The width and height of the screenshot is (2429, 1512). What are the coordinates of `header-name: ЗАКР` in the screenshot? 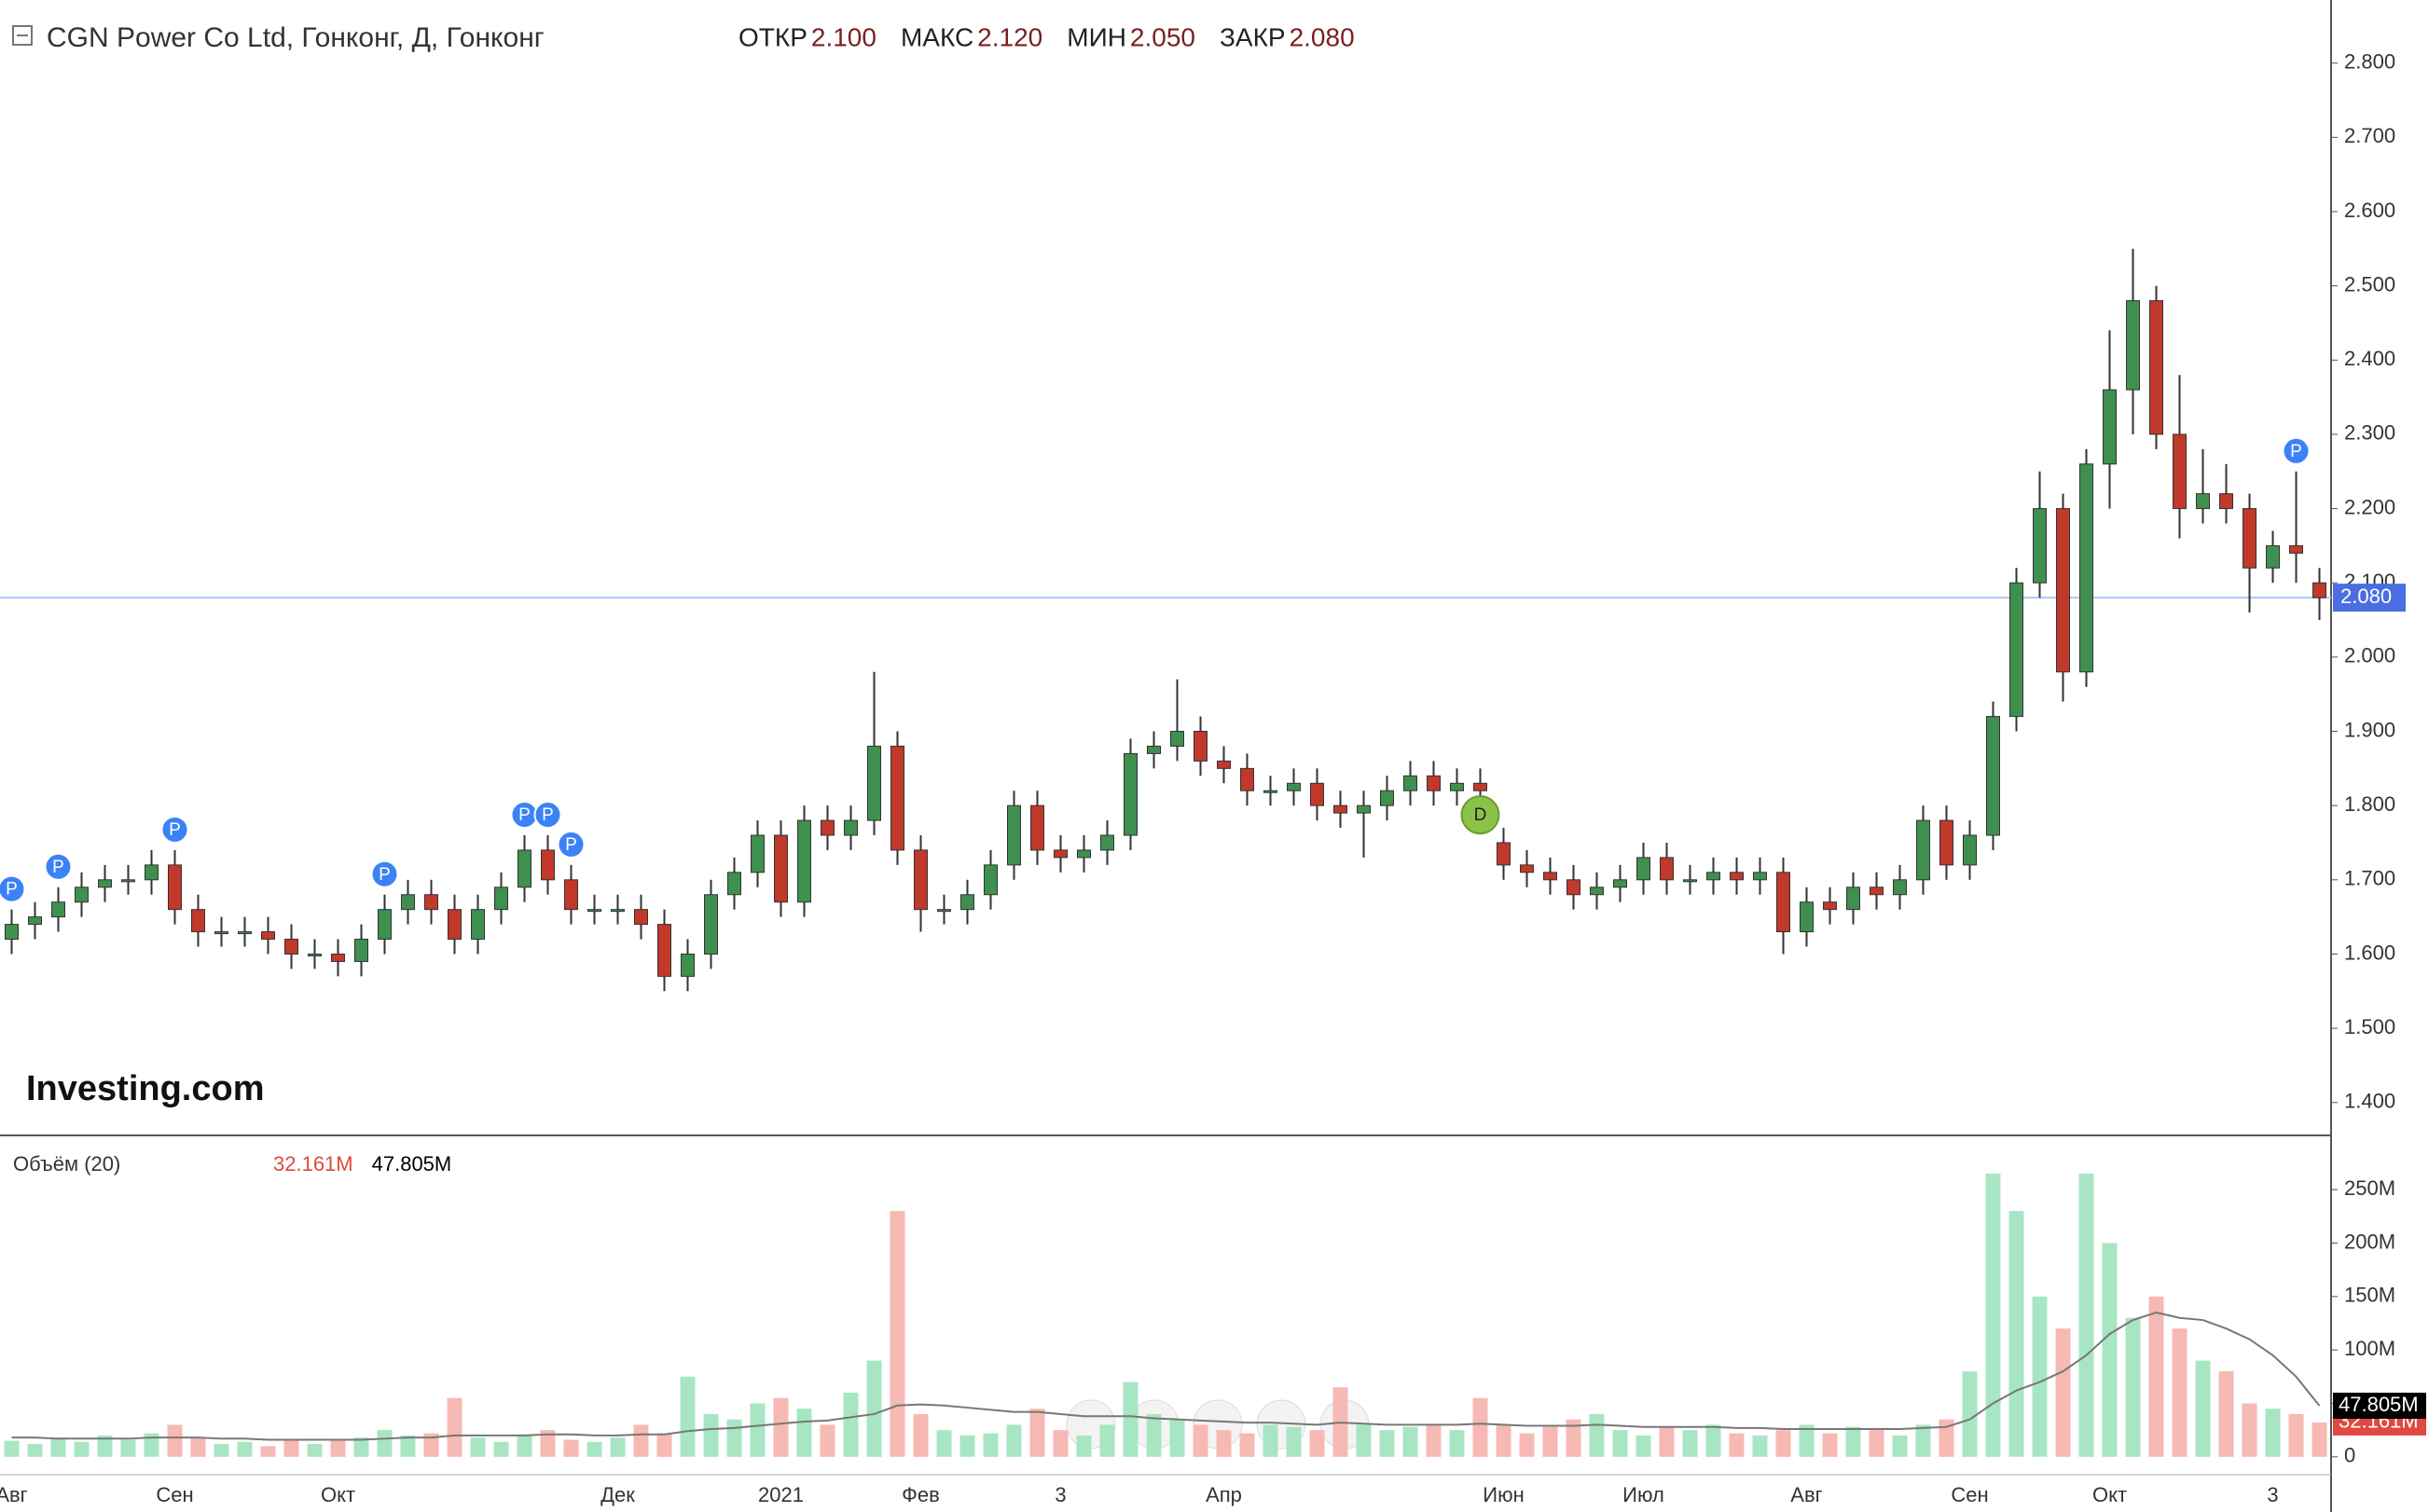 It's located at (1253, 36).